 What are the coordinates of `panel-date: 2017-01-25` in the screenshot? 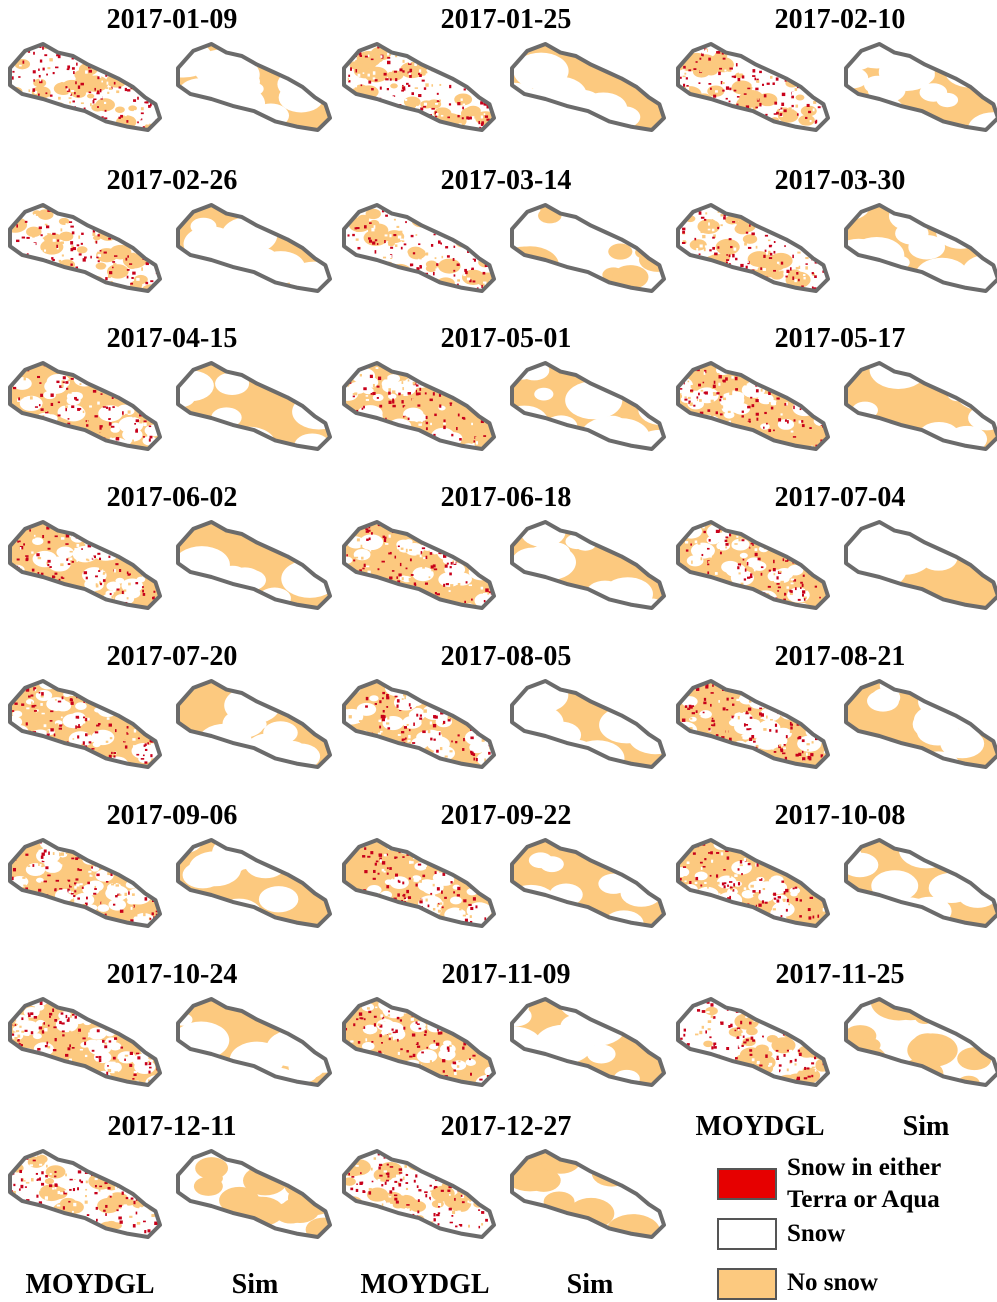 It's located at (506, 19).